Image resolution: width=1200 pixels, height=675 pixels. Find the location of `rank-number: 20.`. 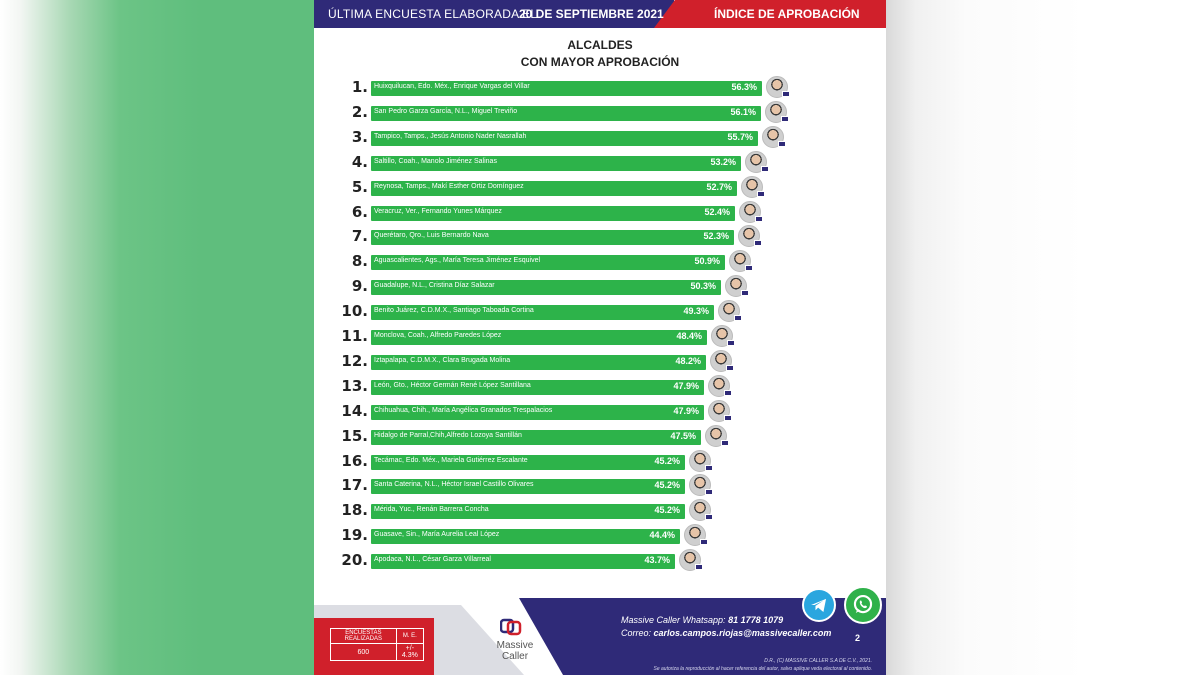

rank-number: 20. is located at coordinates (354, 560).